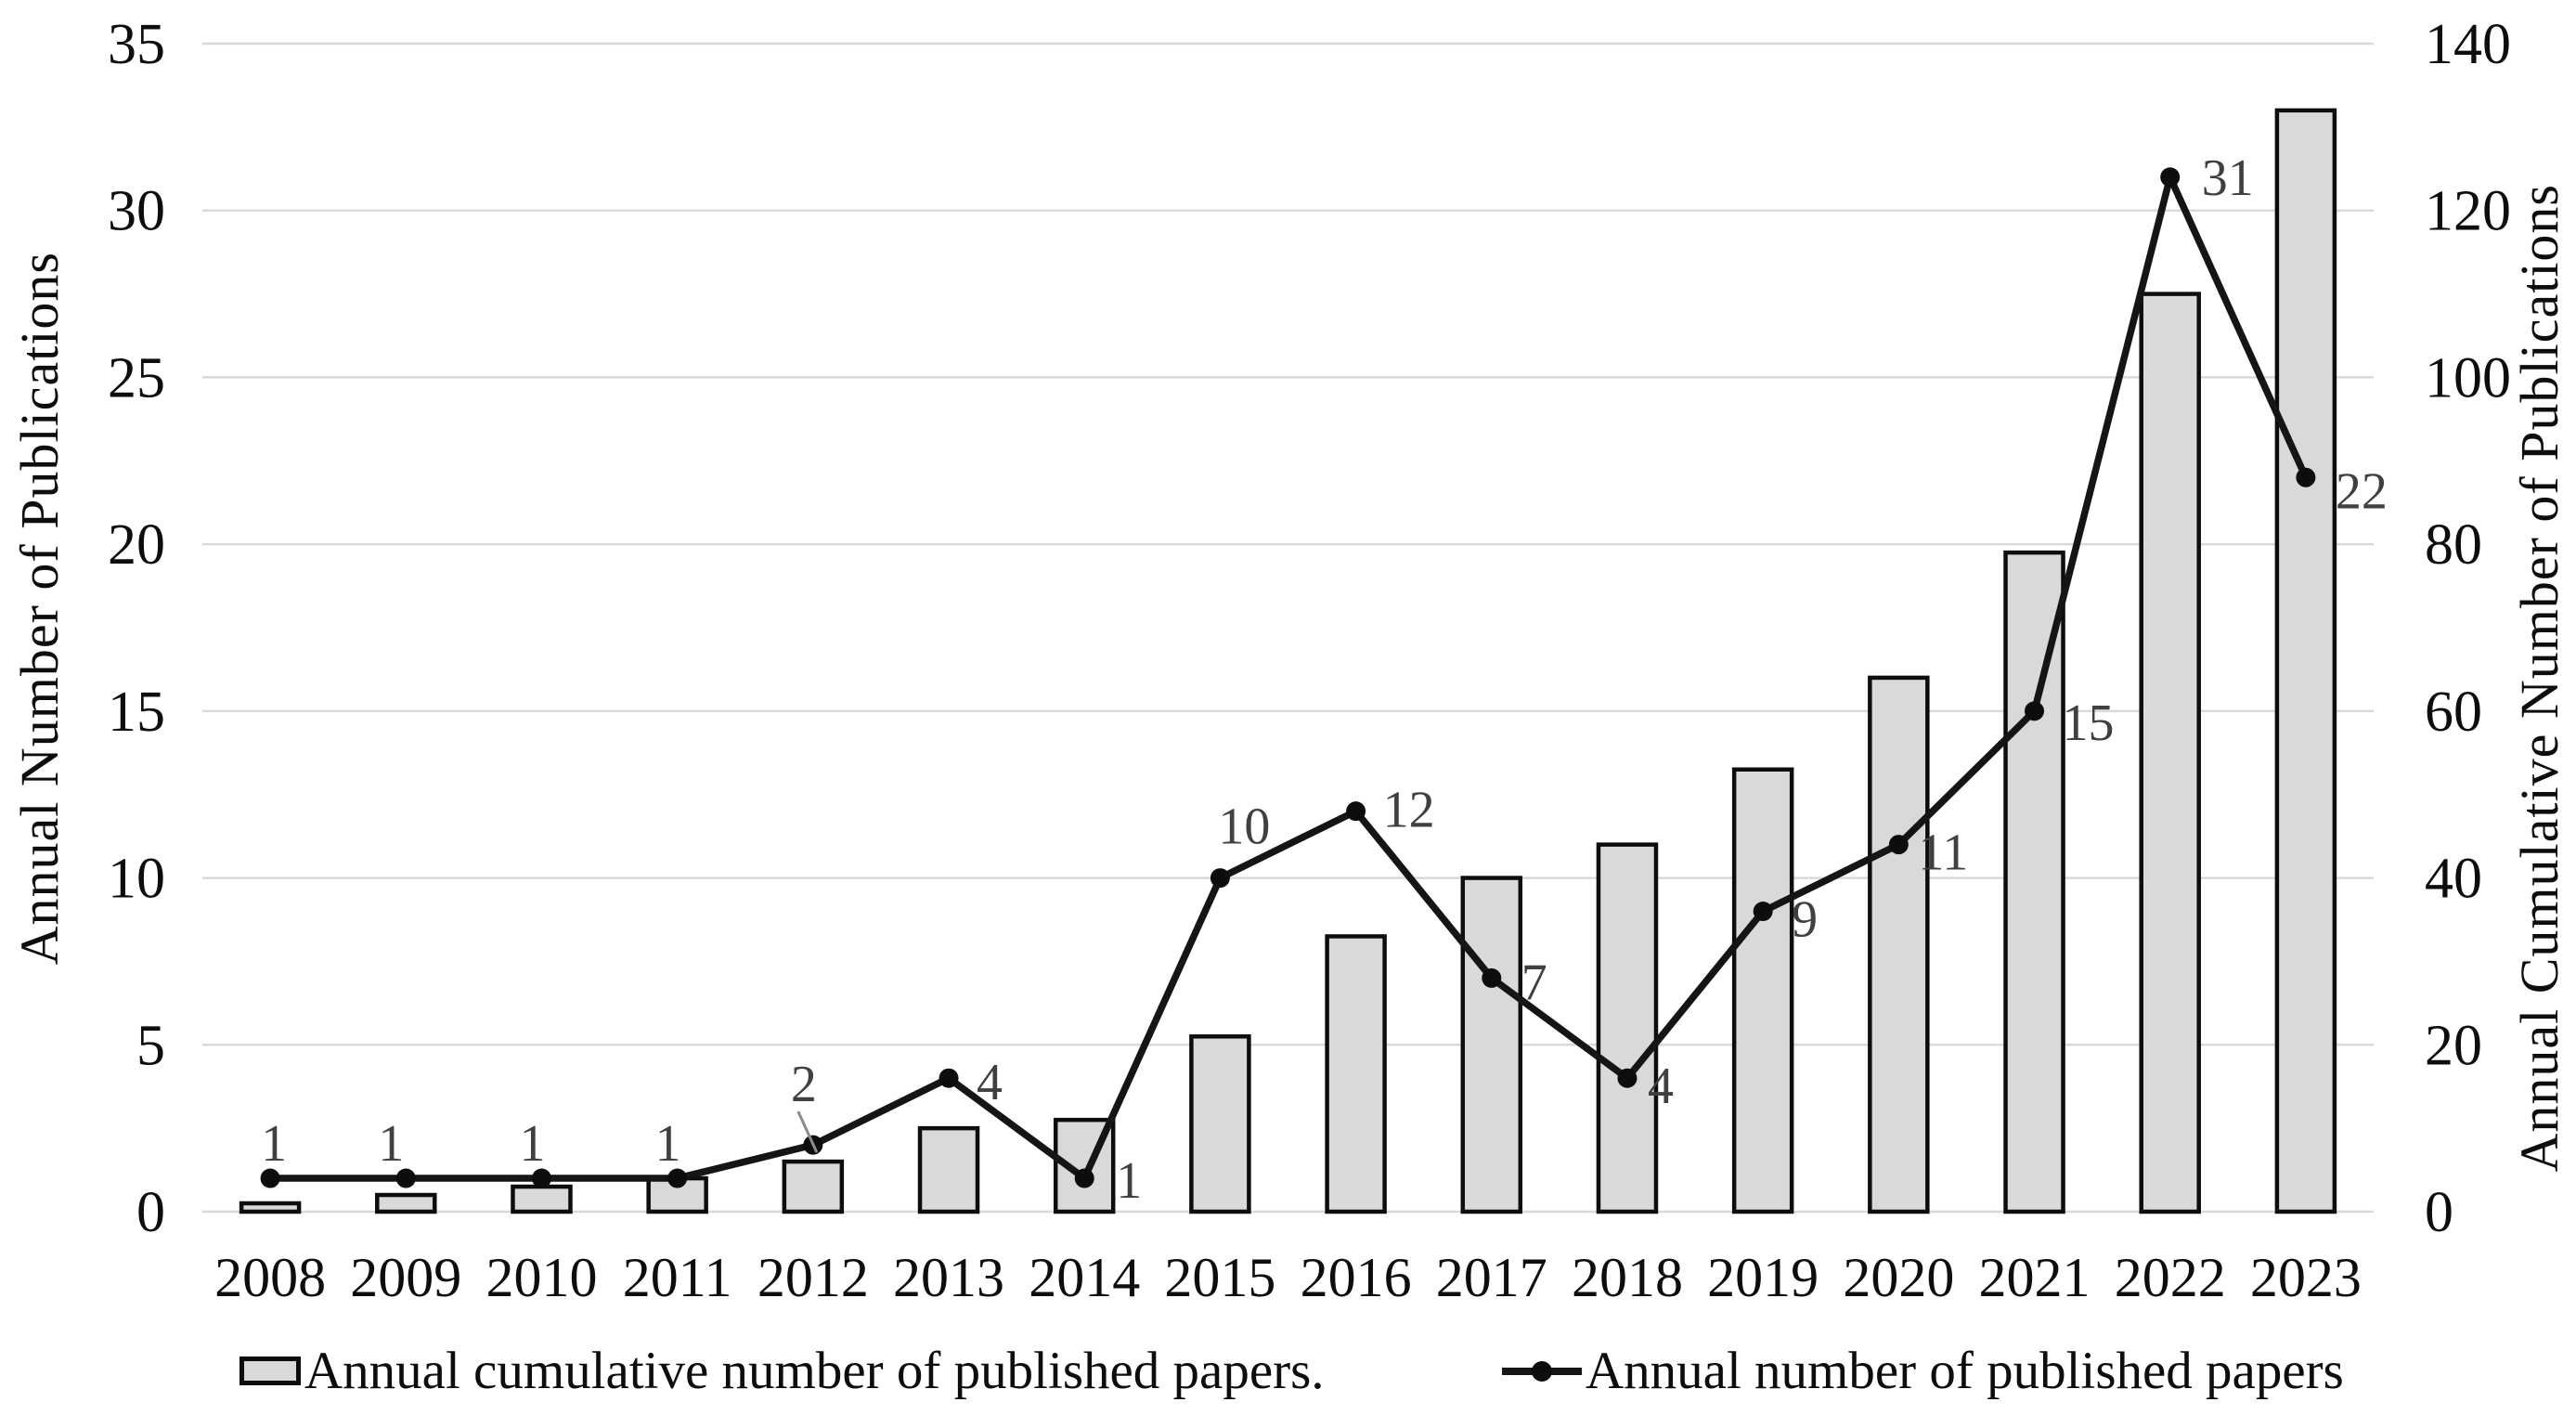  Describe the element at coordinates (1763, 912) in the screenshot. I see `marker-2019` at that location.